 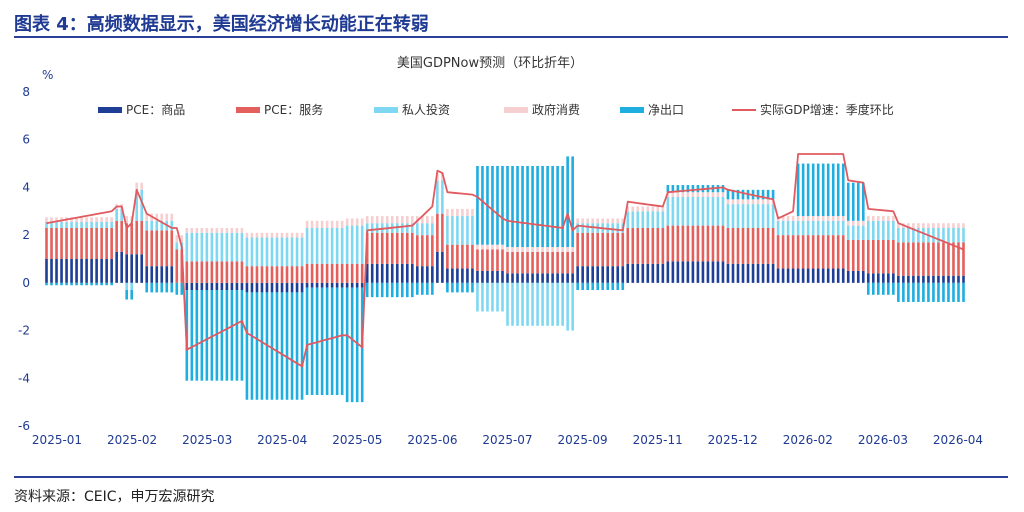 I want to click on y-tick-label: 2, so click(x=26, y=235).